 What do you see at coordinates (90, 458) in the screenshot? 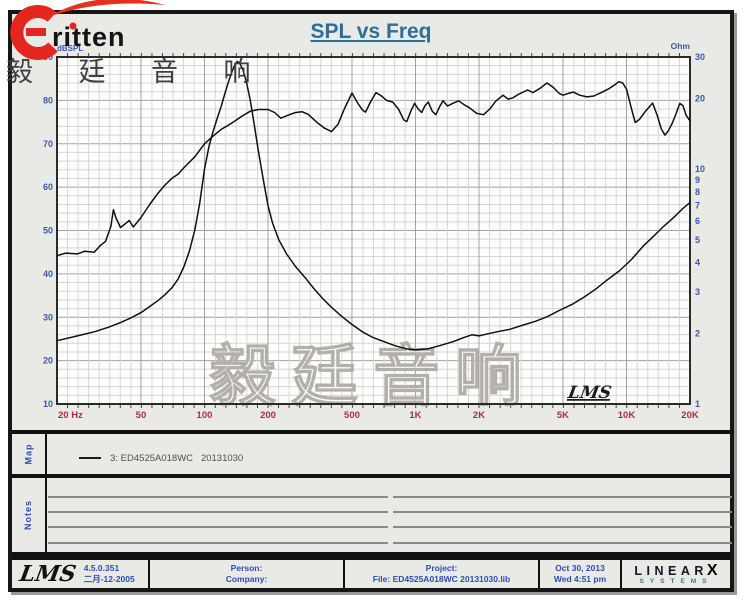
I see `legend-line-swatch` at bounding box center [90, 458].